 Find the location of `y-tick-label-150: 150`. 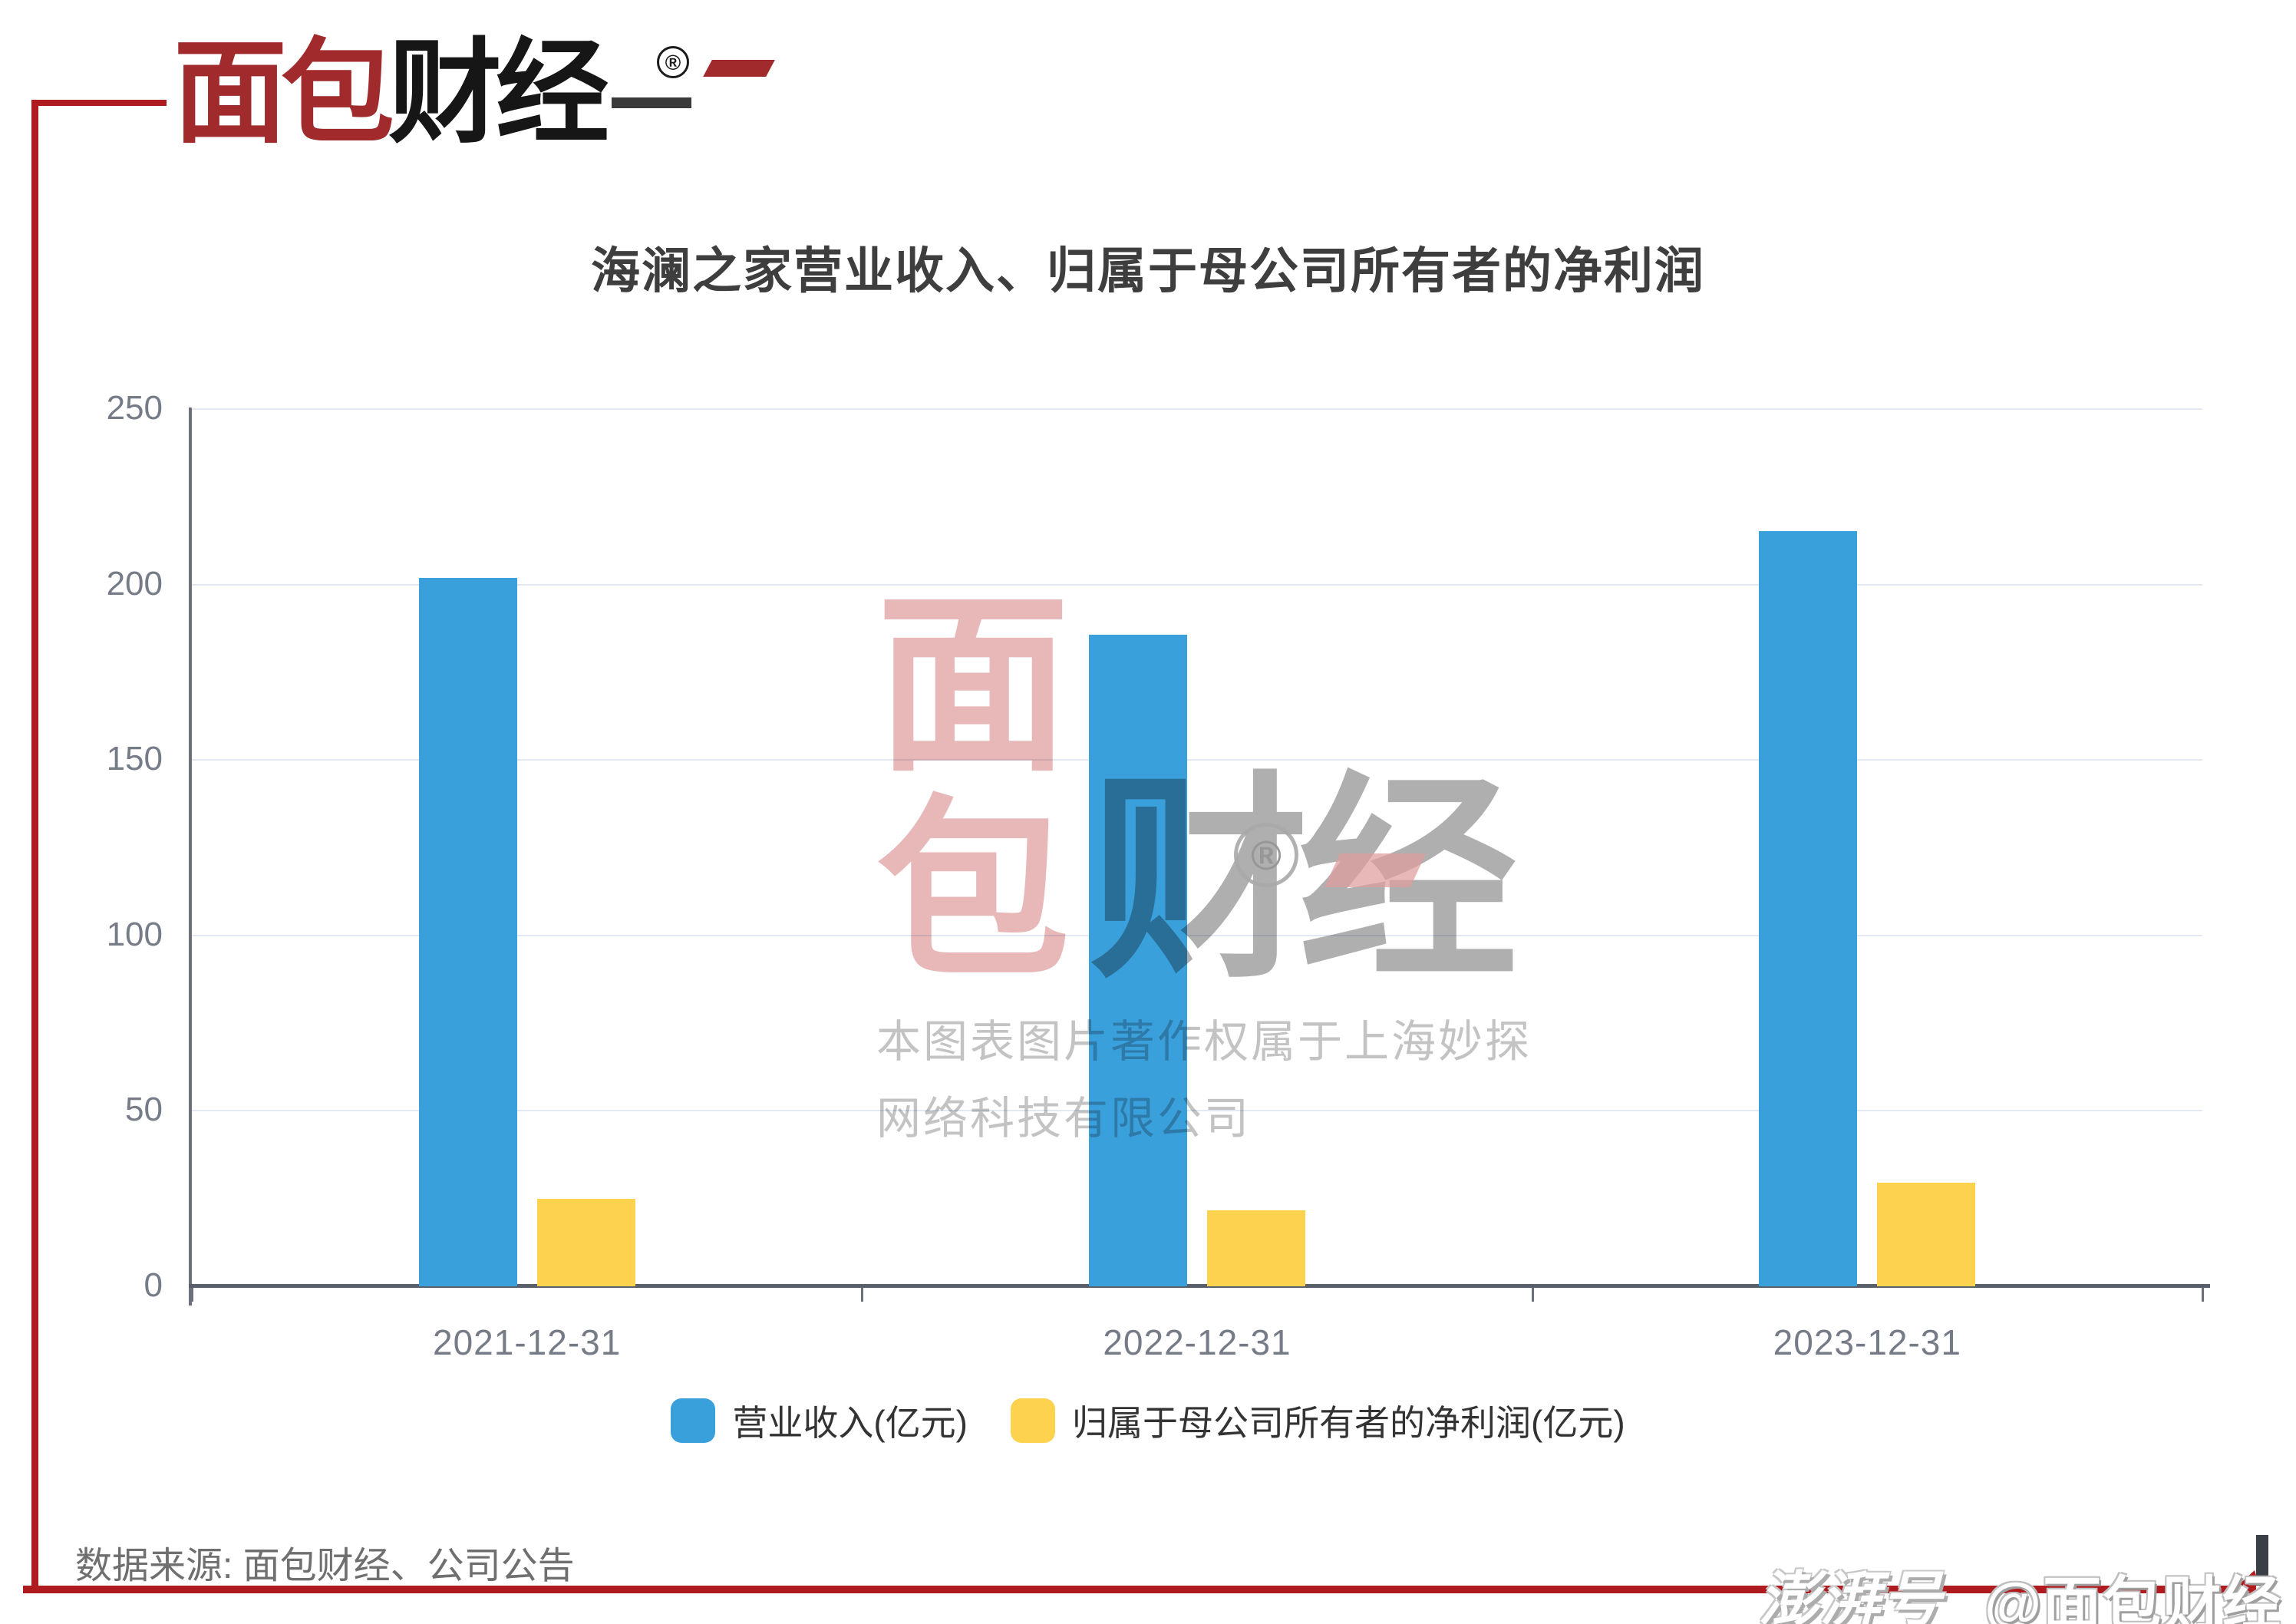

y-tick-label-150: 150 is located at coordinates (134, 759).